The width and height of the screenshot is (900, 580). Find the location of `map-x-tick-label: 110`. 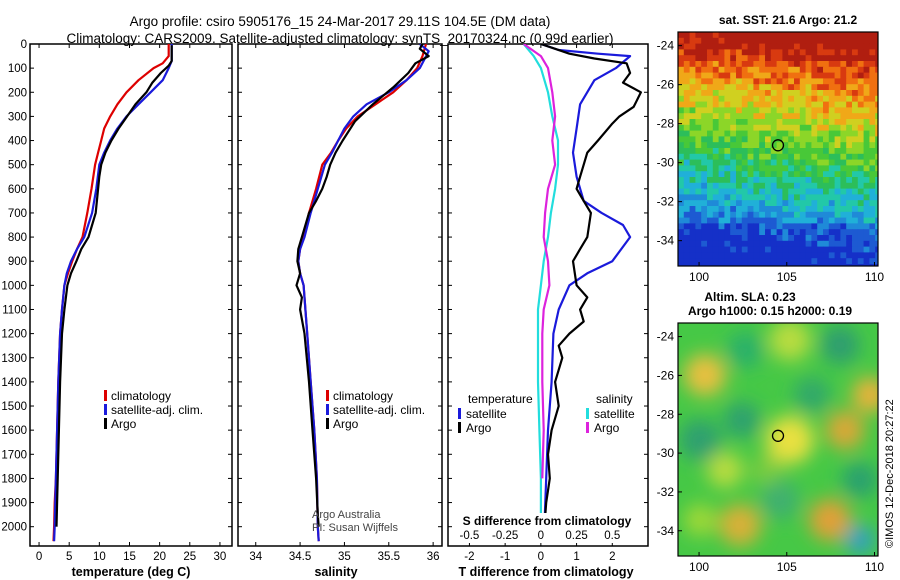

map-x-tick-label: 110 is located at coordinates (874, 567).